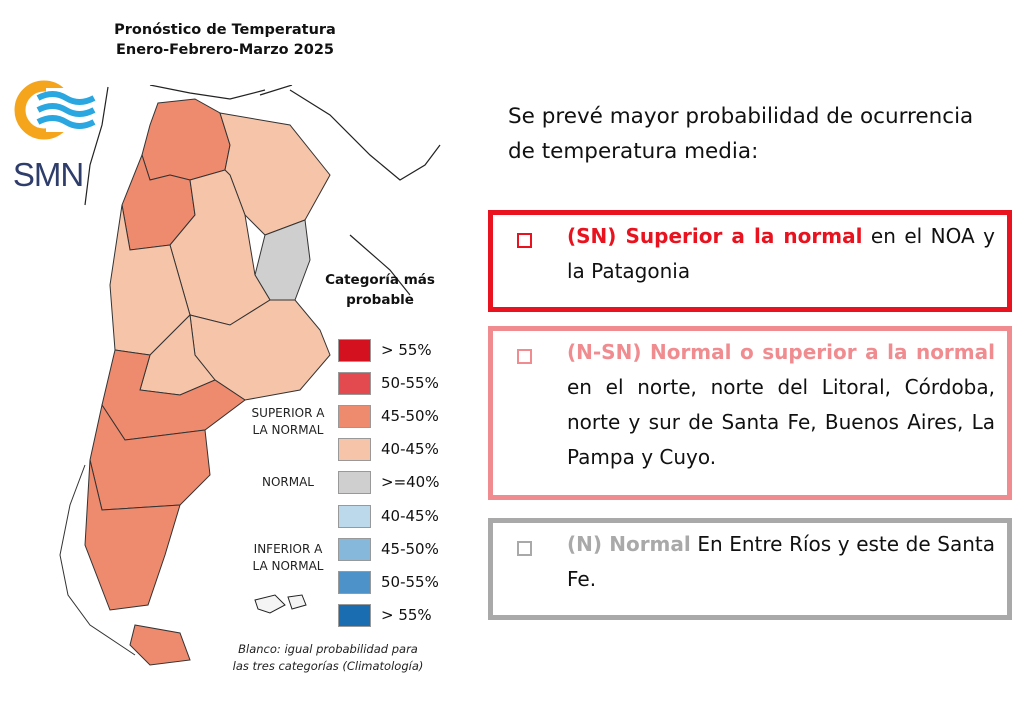  Describe the element at coordinates (288, 422) in the screenshot. I see `legend-group-superior: SUPERIOR A LA NORMAL` at that location.